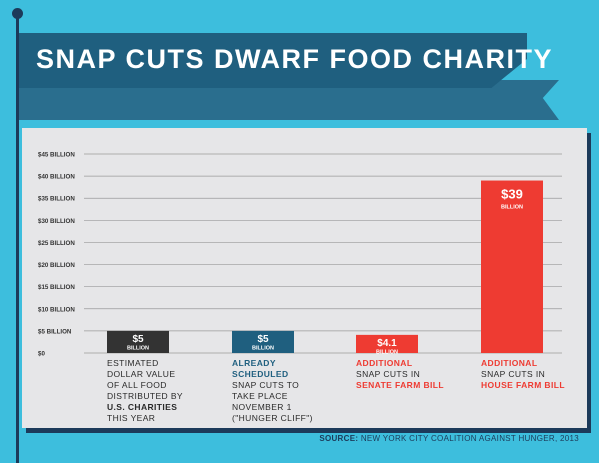 The width and height of the screenshot is (599, 463). I want to click on title-banner, so click(273, 60).